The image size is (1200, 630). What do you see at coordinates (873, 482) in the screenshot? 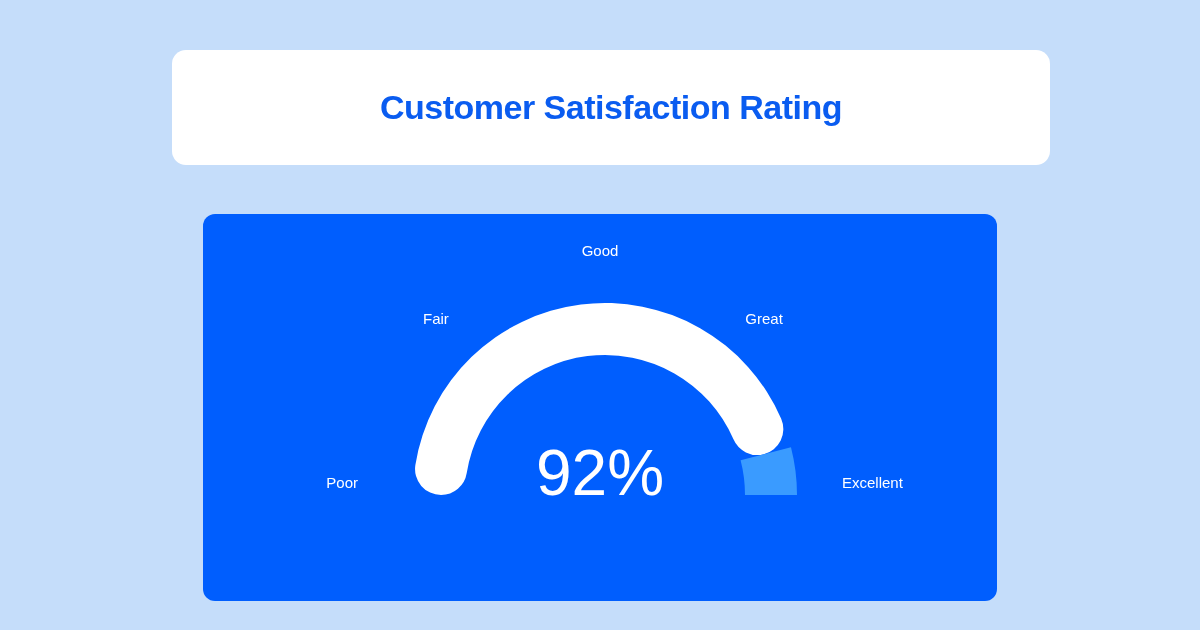
I see `text: Excellent` at bounding box center [873, 482].